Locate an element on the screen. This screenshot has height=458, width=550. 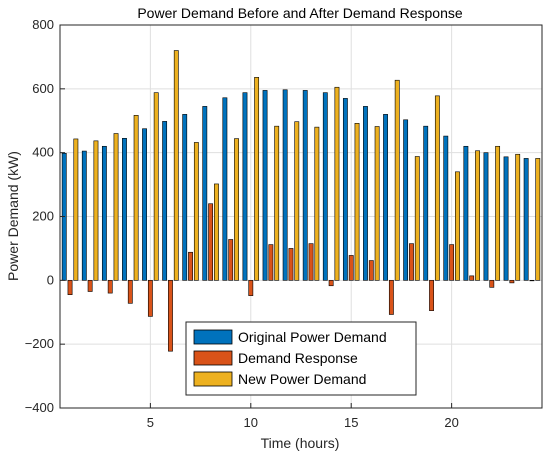
legend-label: Demand Response is located at coordinates (298, 358).